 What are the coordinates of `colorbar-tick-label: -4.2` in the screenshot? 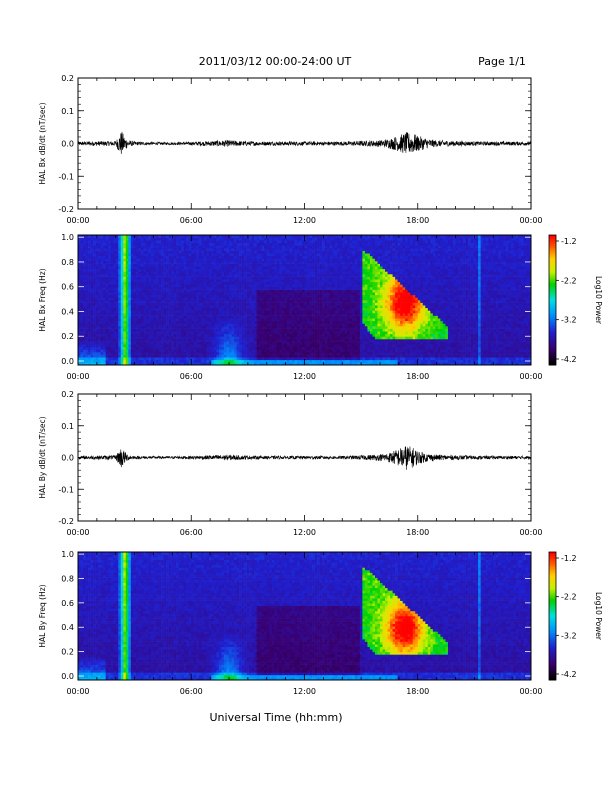 It's located at (569, 359).